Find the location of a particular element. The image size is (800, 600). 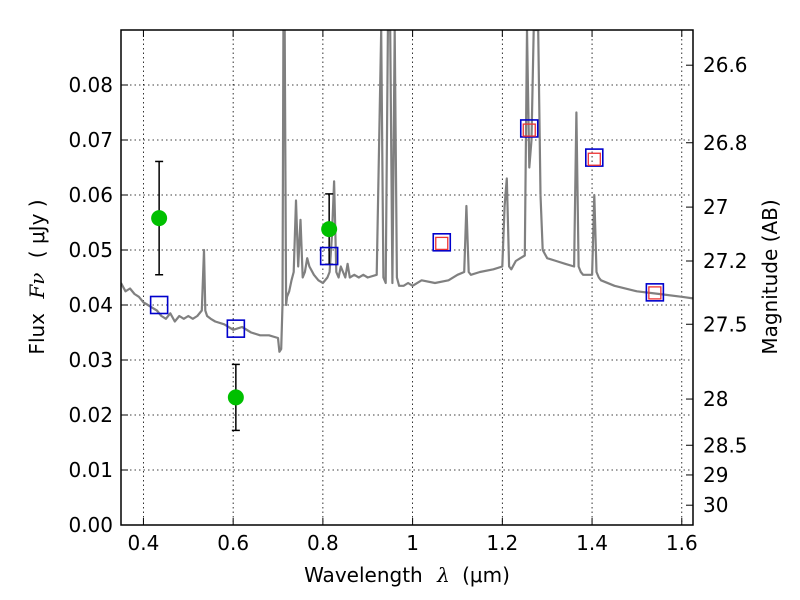

y-axis-unit: ( μJy ) is located at coordinates (37, 228).